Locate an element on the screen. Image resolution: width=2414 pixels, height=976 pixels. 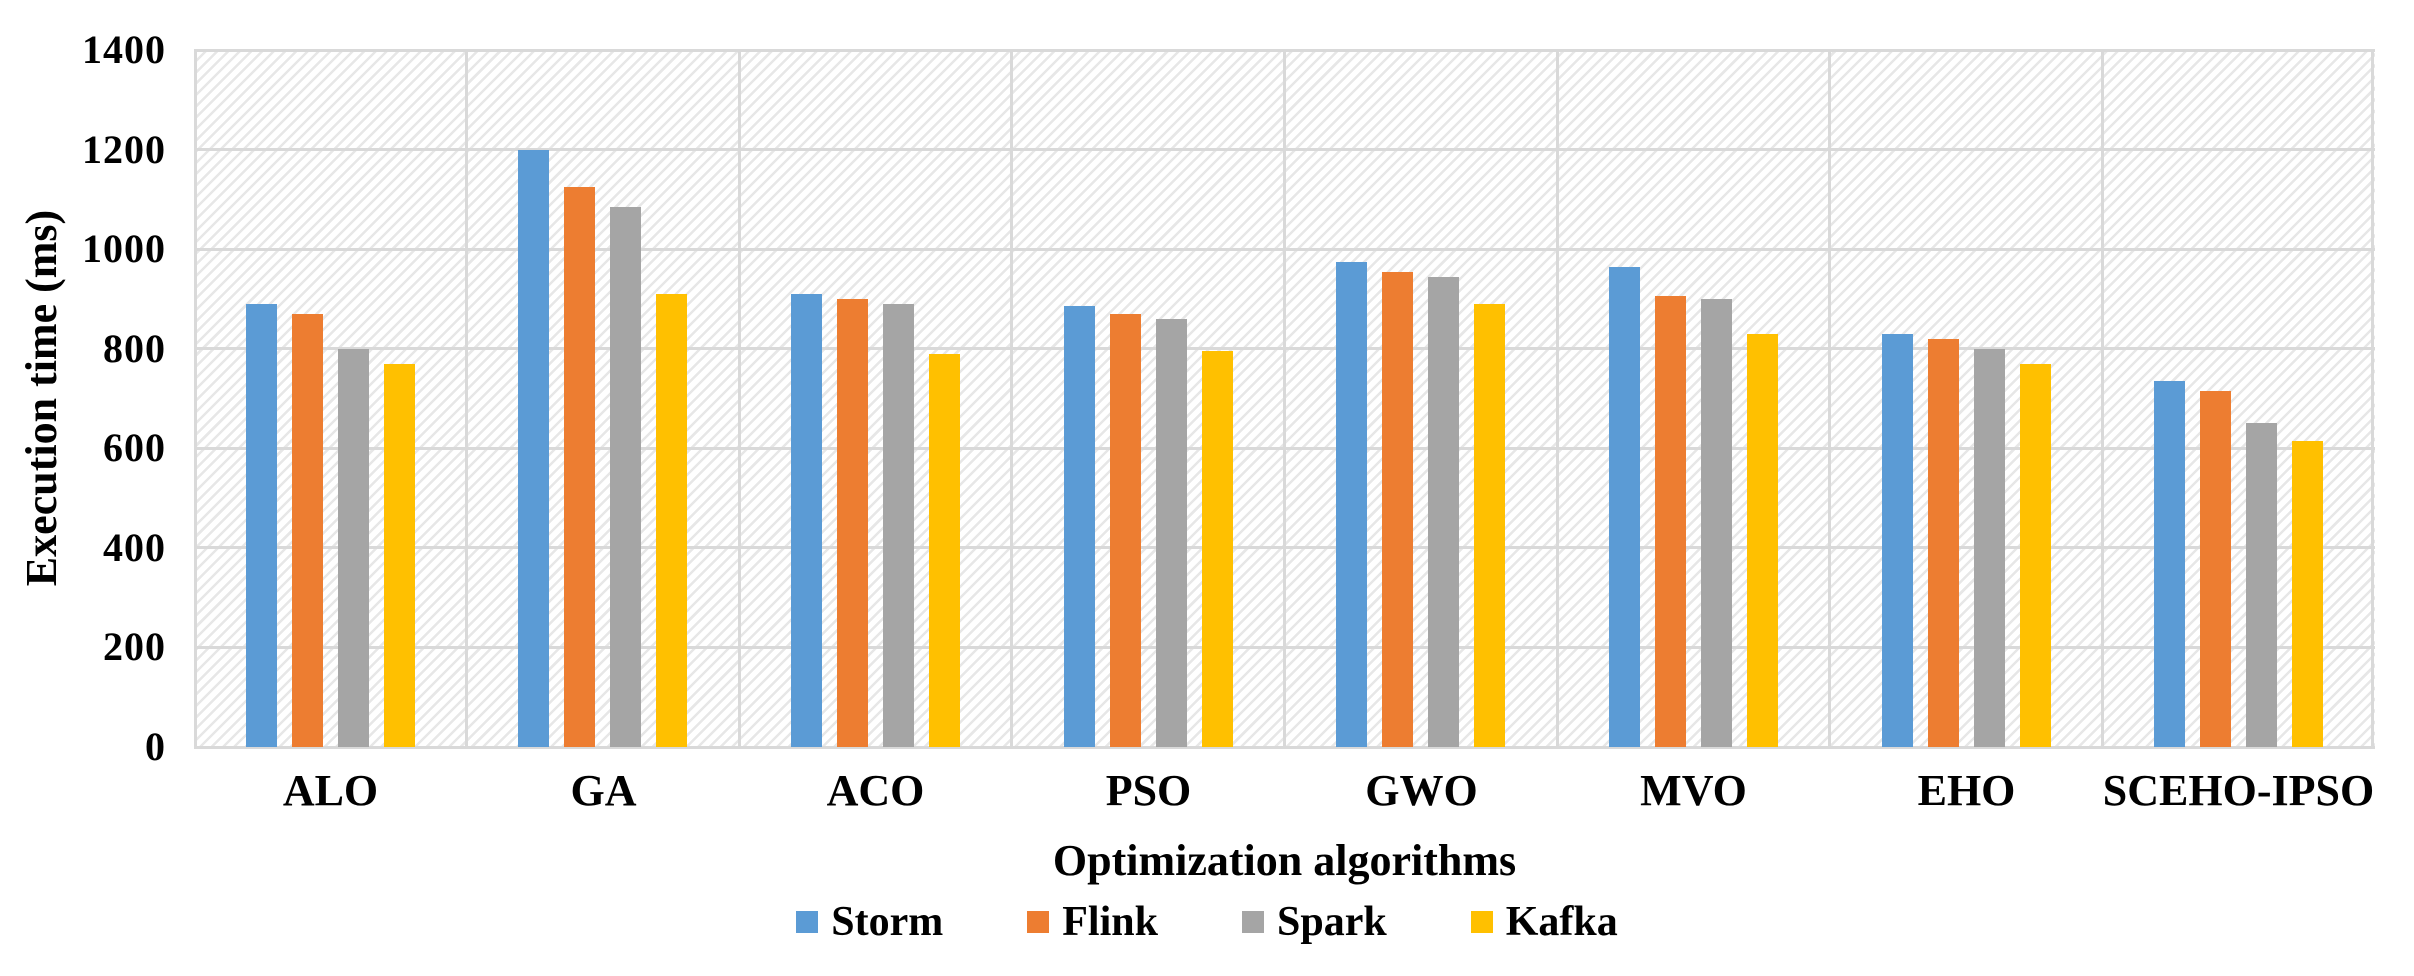
category-label-ACO: ACO is located at coordinates (875, 790).